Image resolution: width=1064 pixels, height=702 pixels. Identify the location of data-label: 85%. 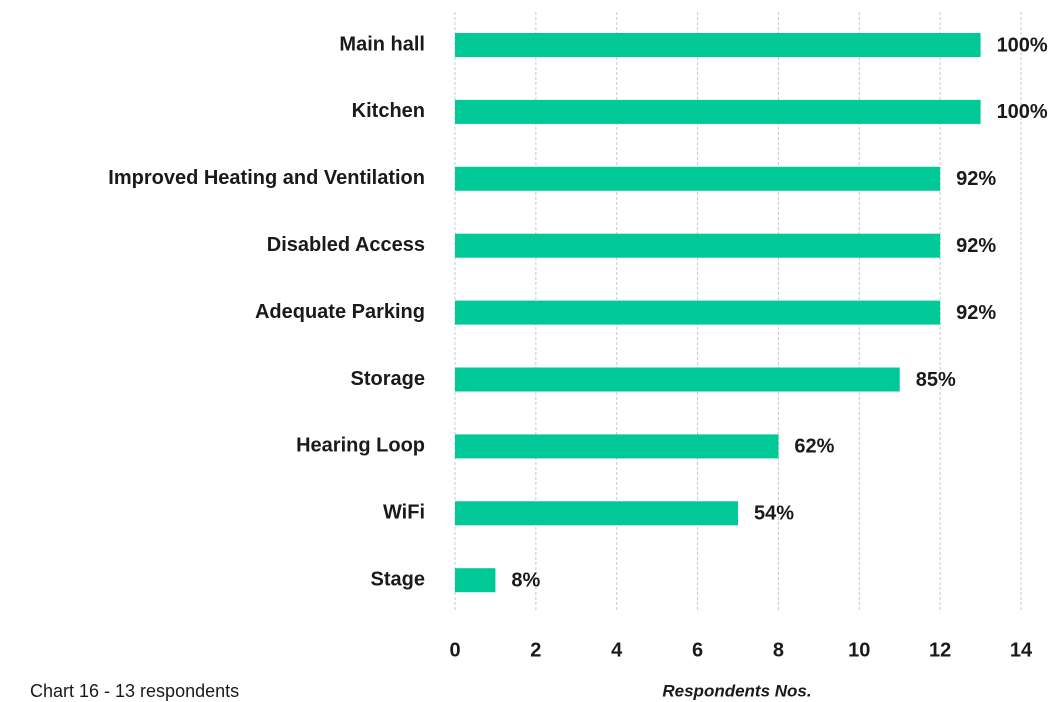
(936, 380).